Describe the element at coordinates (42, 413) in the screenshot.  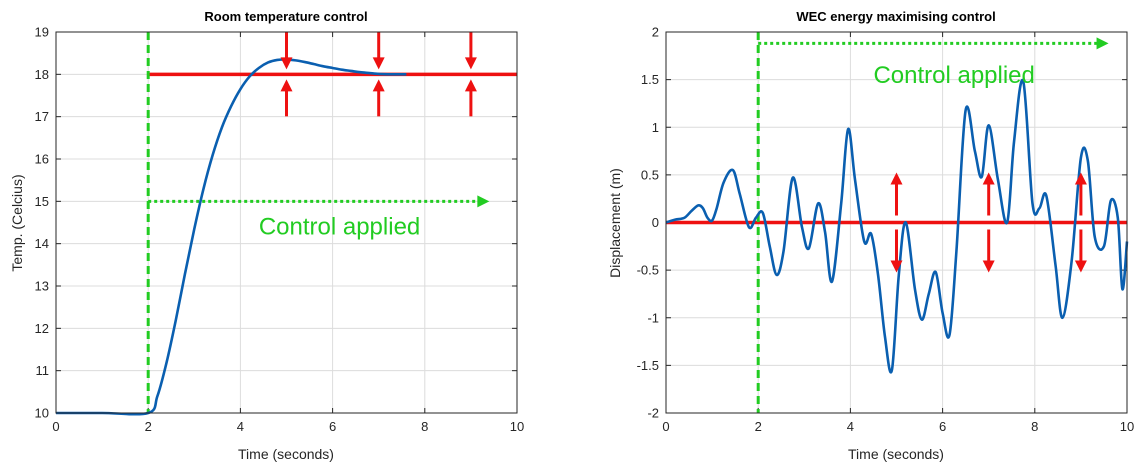
I see `y-tick-label: 10` at that location.